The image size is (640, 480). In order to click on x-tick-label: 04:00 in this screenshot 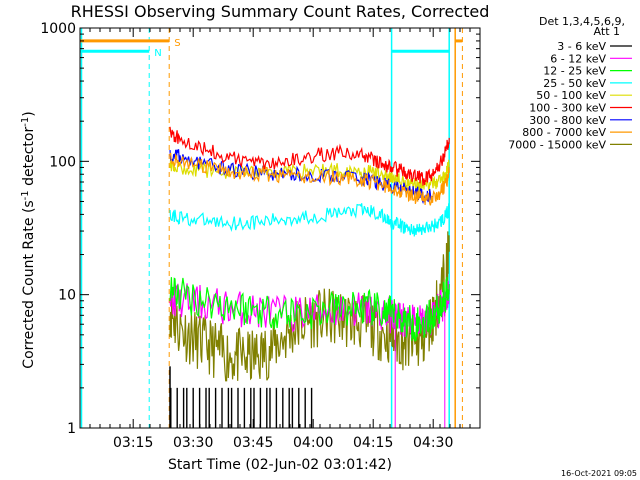, I will do `click(313, 443)`.